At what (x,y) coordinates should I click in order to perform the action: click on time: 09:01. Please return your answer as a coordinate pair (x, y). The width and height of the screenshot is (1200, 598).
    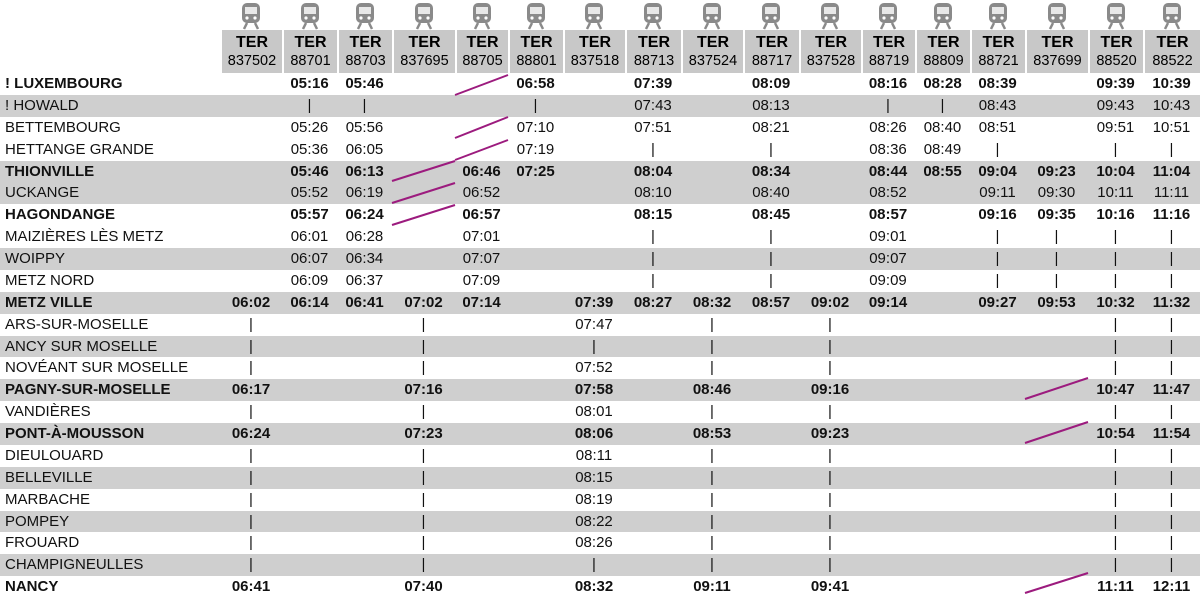
    Looking at the image, I should click on (888, 237).